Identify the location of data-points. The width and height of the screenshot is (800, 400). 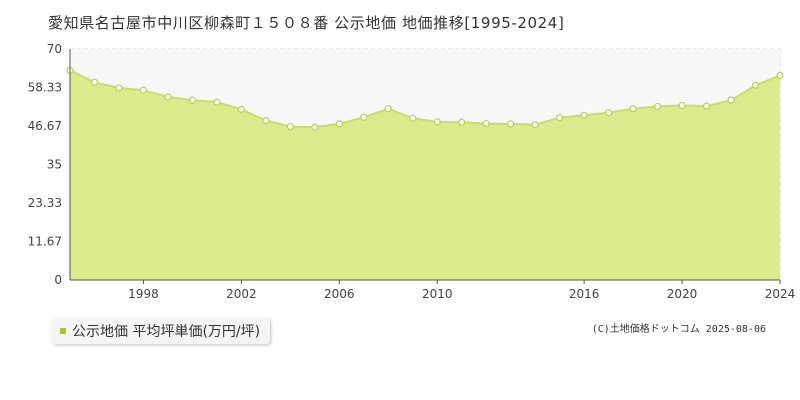
(425, 98).